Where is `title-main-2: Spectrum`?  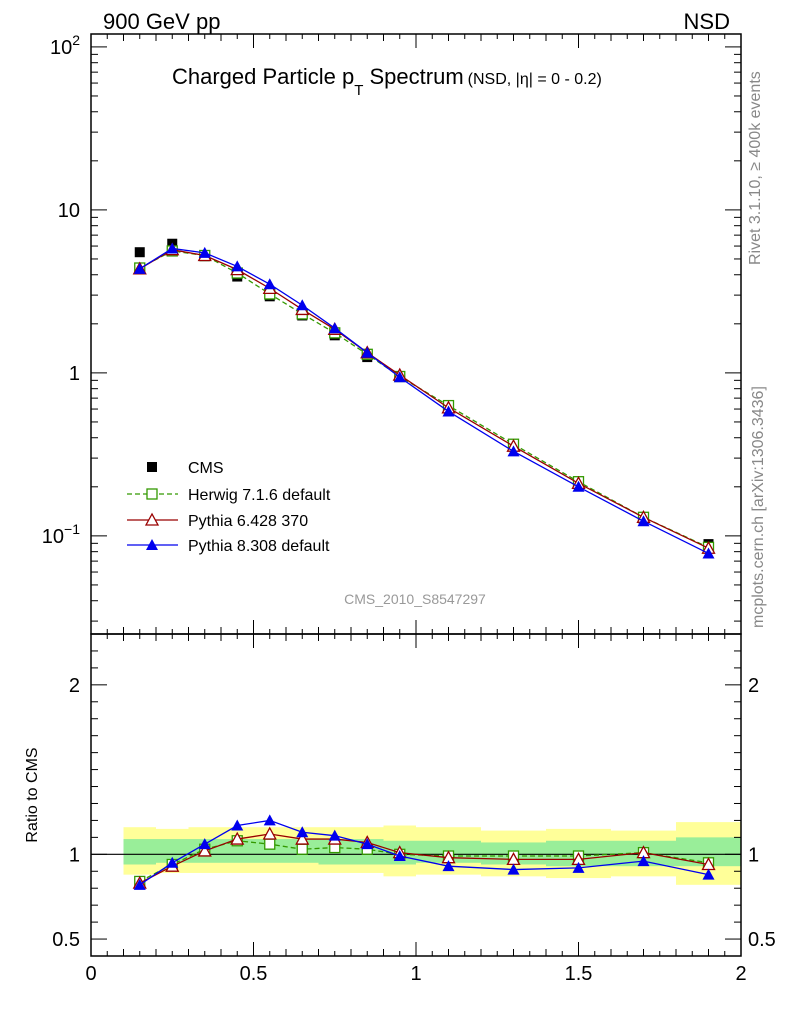 title-main-2: Spectrum is located at coordinates (413, 76).